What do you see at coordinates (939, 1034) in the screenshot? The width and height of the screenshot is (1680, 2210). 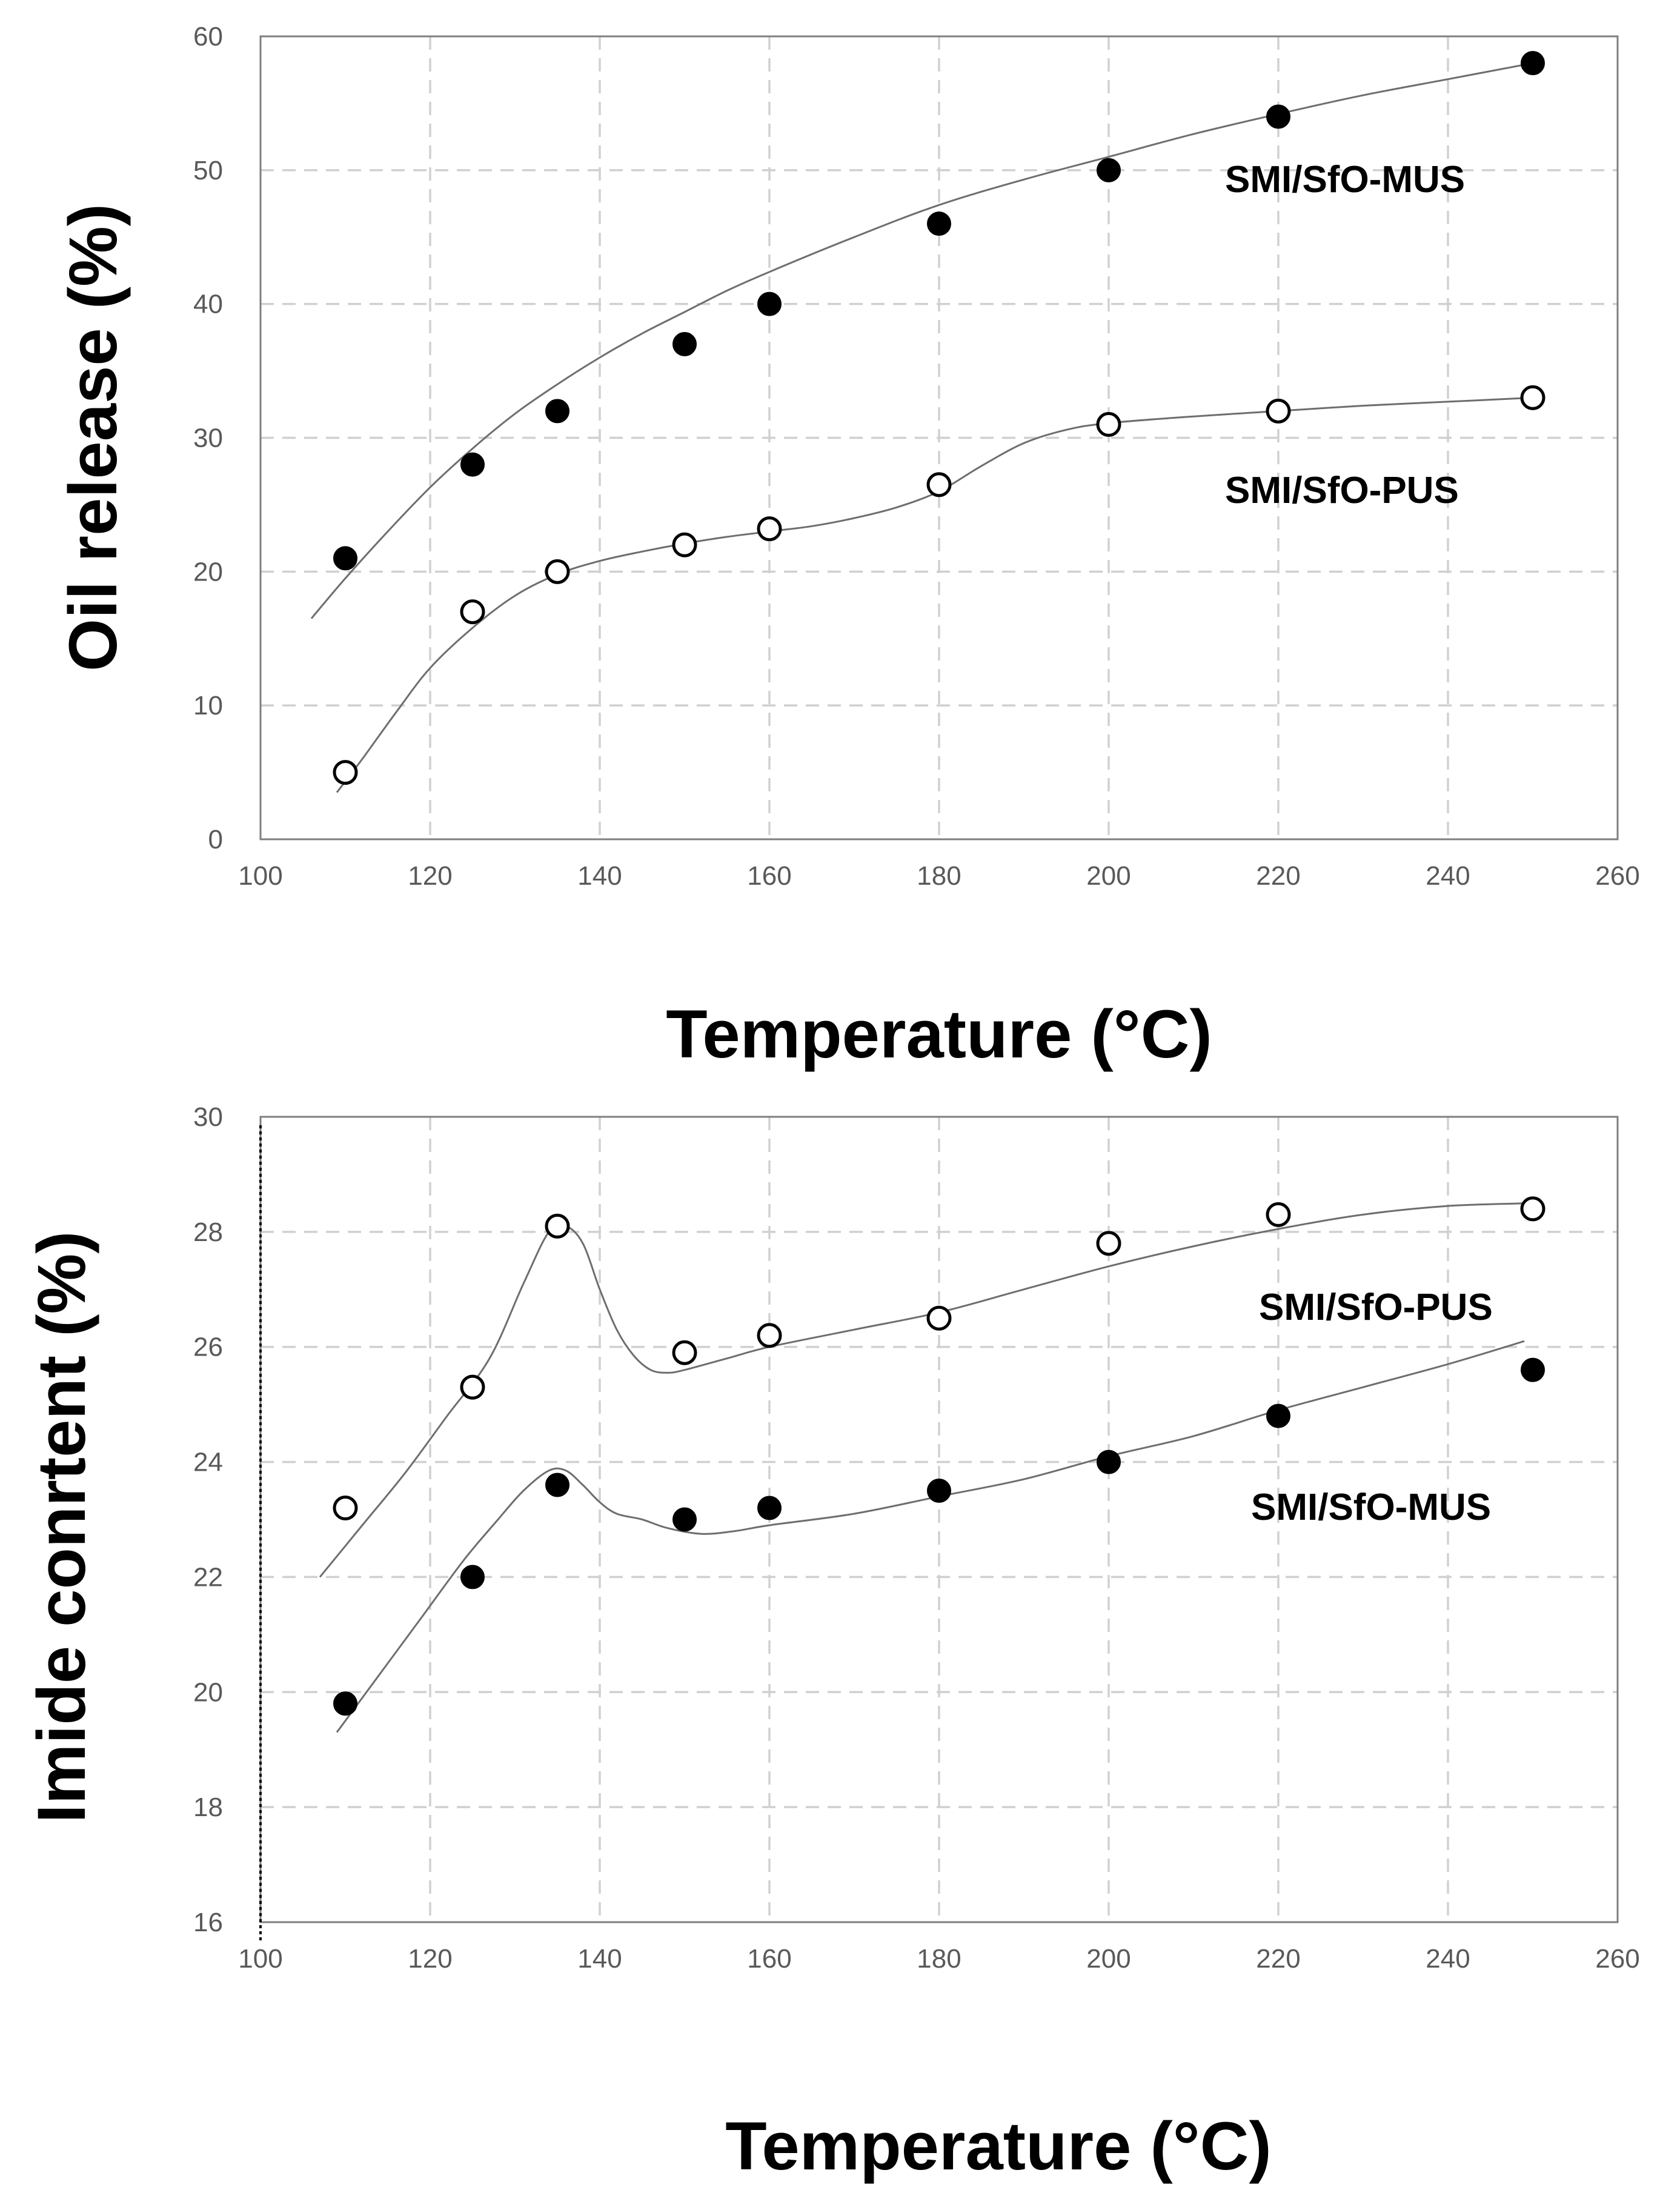 I see `oil-release-x-axis-title: Temperature (°C)` at bounding box center [939, 1034].